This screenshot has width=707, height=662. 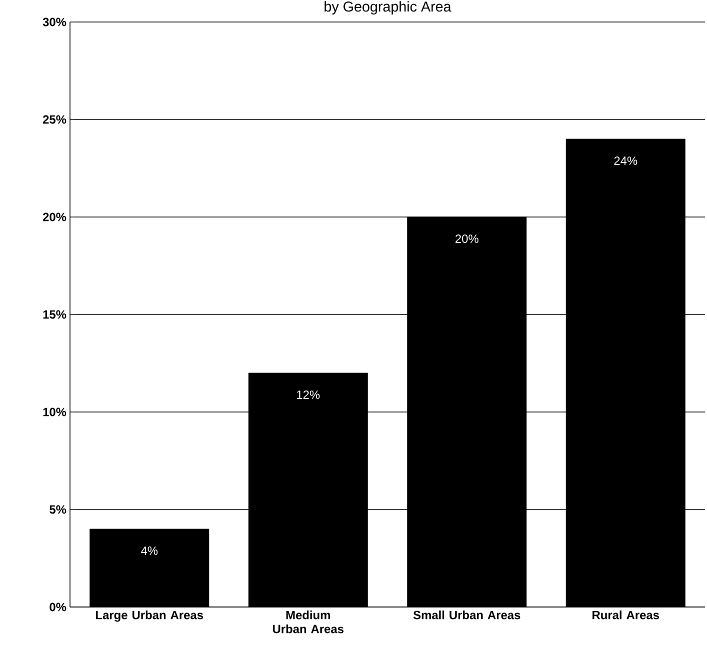 I want to click on x-tick-label: Small Urban Areas, so click(x=466, y=615).